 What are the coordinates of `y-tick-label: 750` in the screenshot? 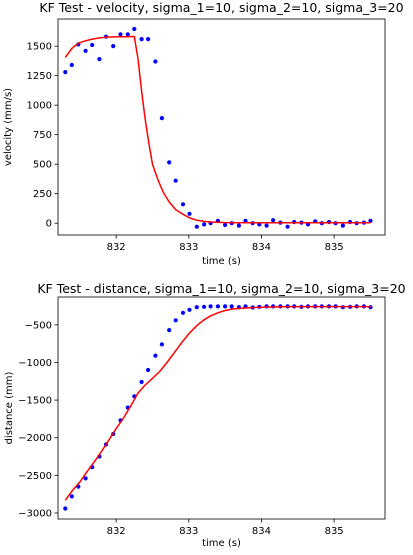 It's located at (42, 135).